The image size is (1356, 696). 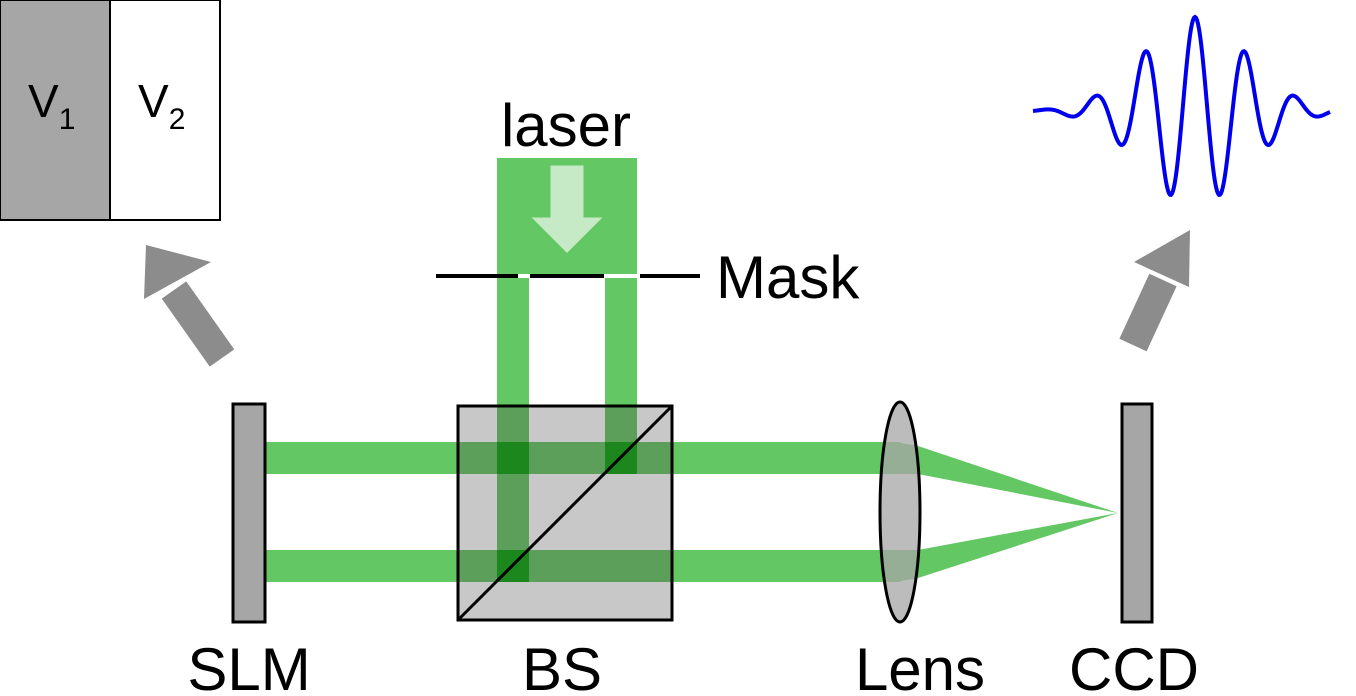 What do you see at coordinates (177, 119) in the screenshot?
I see `v2-subscript: 2` at bounding box center [177, 119].